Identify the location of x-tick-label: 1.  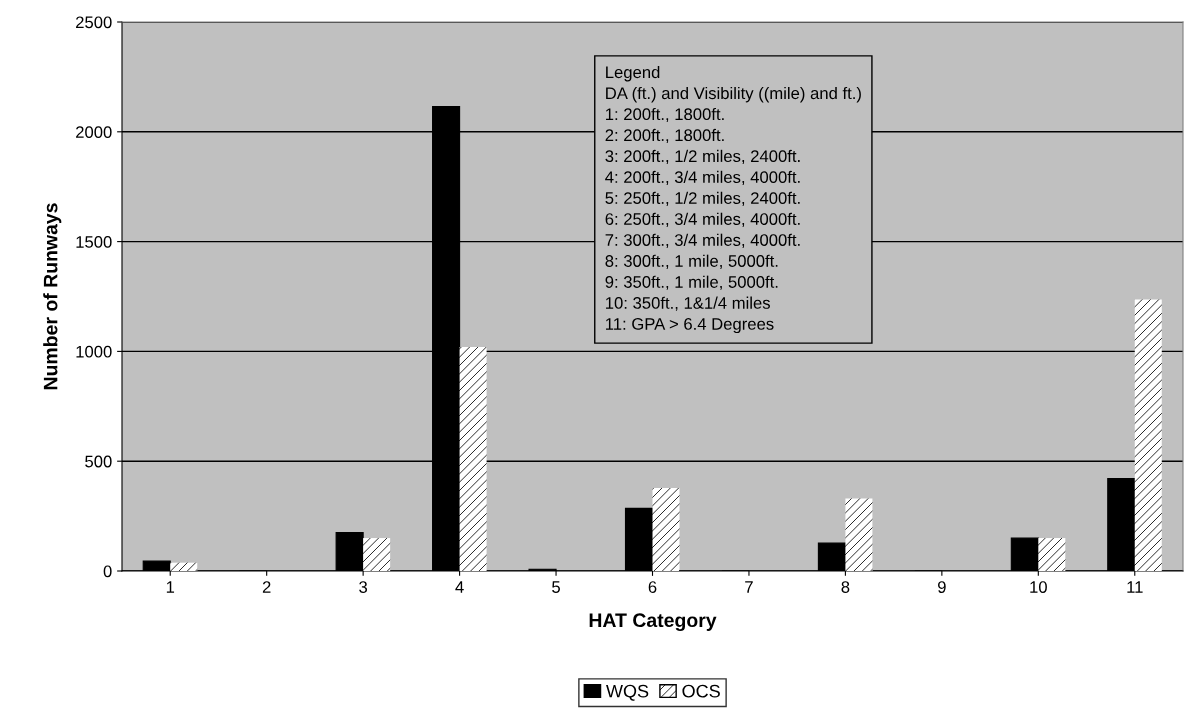
(170, 587).